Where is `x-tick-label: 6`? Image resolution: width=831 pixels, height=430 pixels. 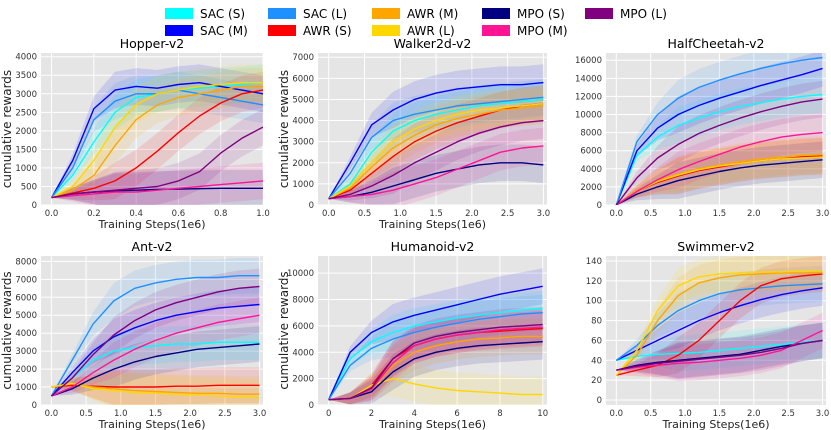
x-tick-label: 6 is located at coordinates (456, 414).